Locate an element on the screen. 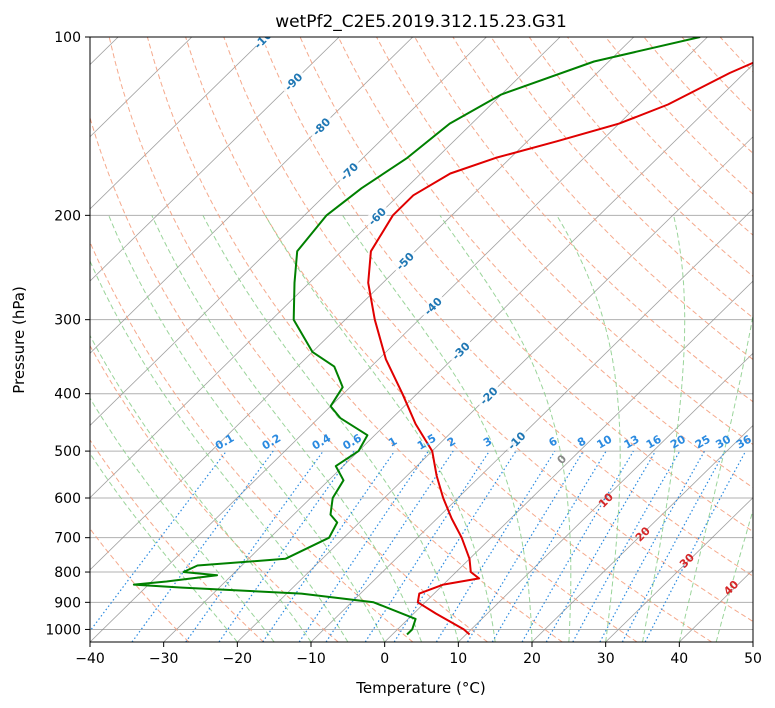 This screenshot has height=708, width=775. x-tick-label: −20 is located at coordinates (238, 659).